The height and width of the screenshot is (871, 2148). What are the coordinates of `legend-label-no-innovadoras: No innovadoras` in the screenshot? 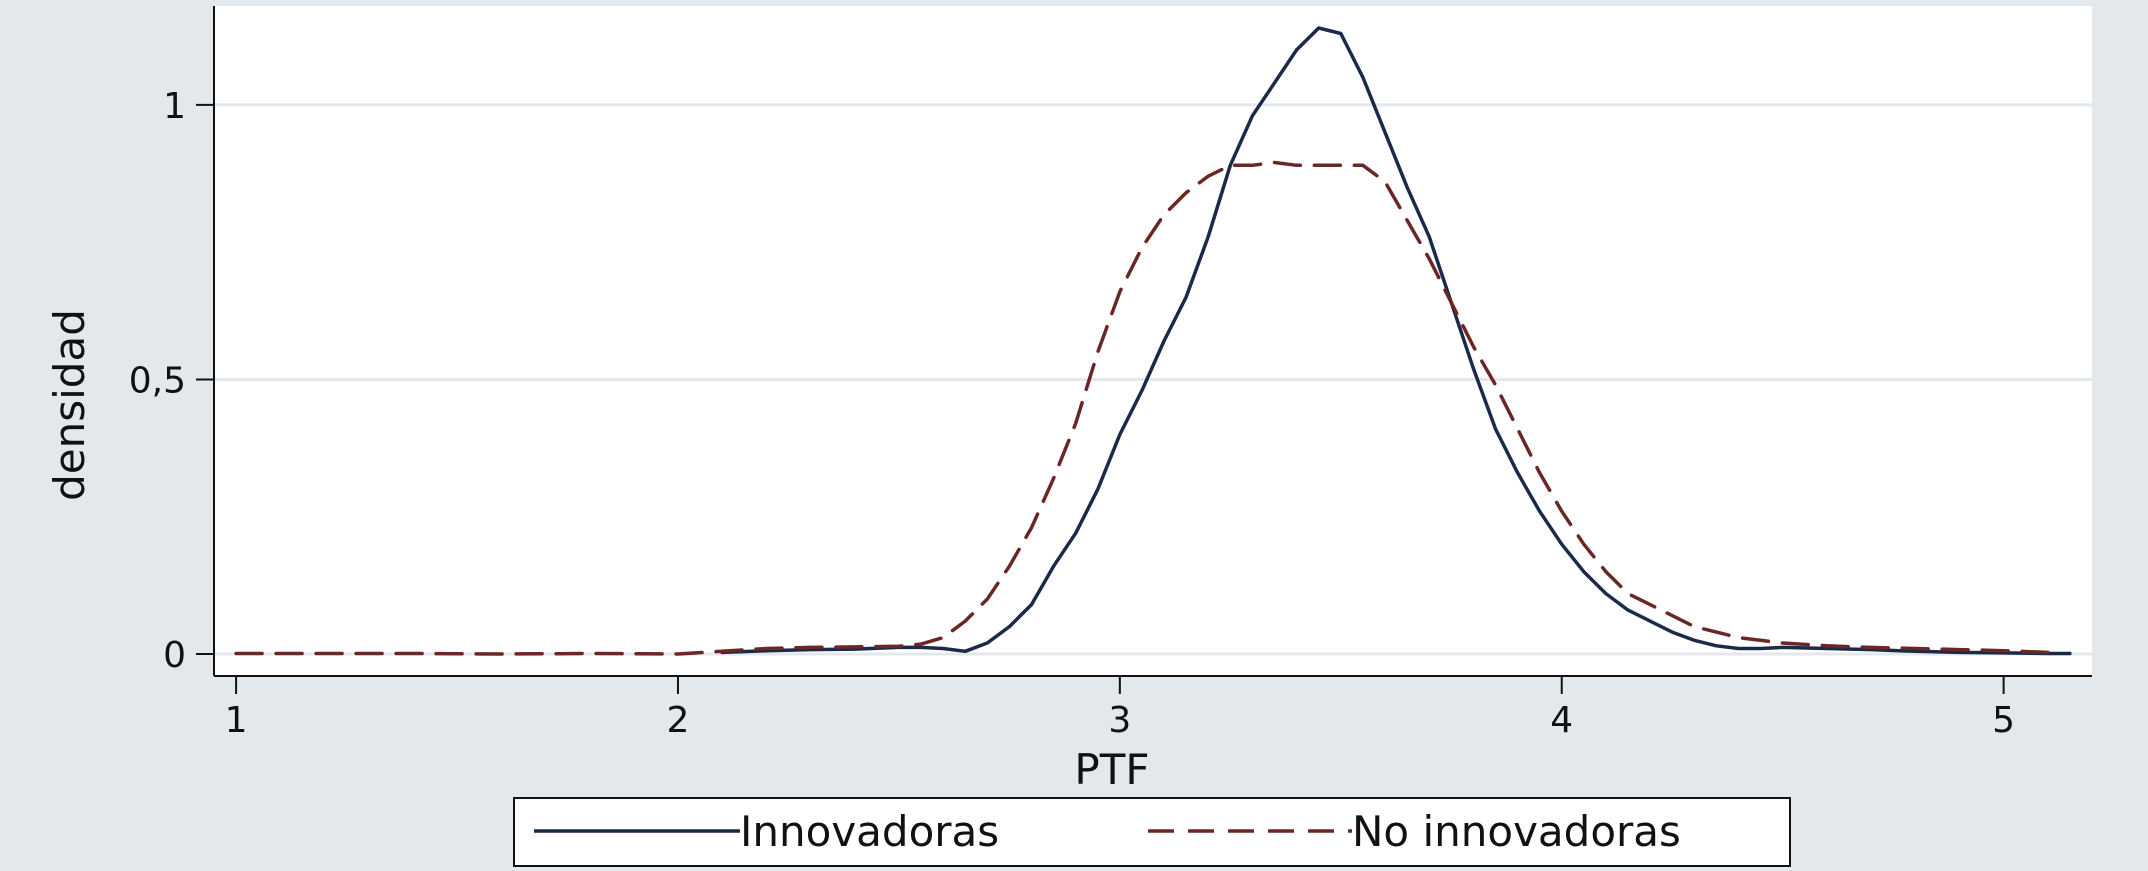 It's located at (1516, 831).